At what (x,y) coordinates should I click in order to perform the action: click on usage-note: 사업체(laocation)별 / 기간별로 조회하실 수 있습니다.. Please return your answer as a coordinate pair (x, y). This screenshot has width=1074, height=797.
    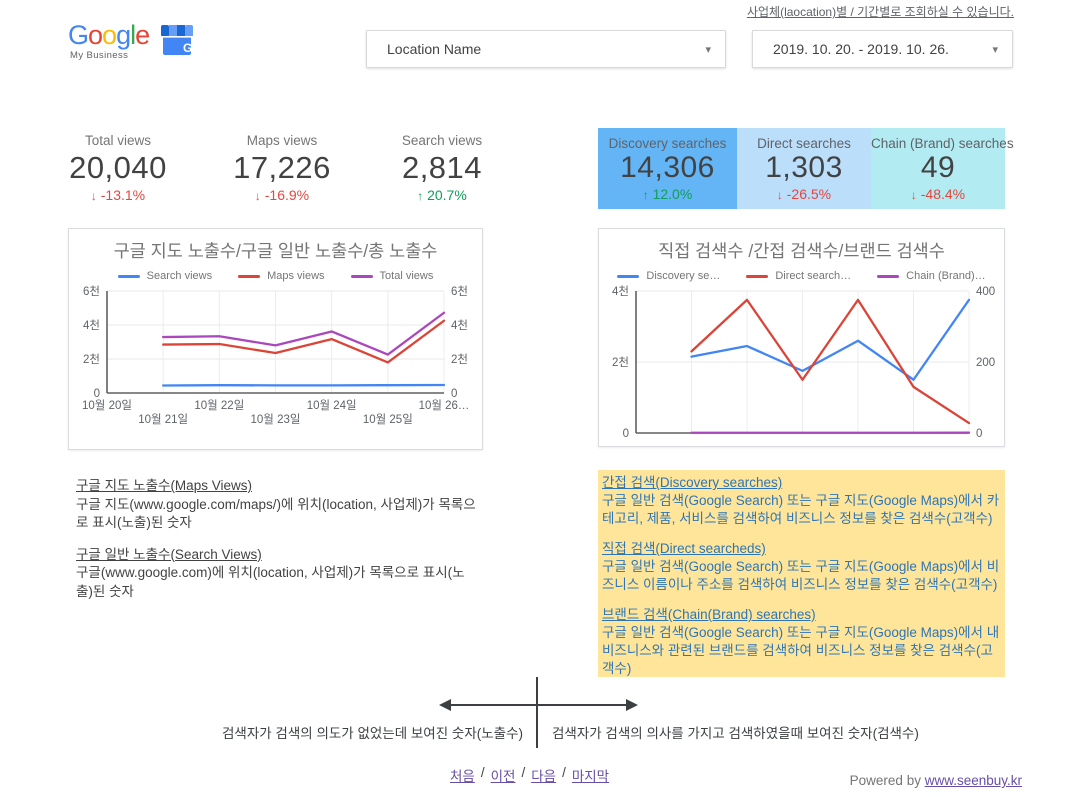
    Looking at the image, I should click on (880, 12).